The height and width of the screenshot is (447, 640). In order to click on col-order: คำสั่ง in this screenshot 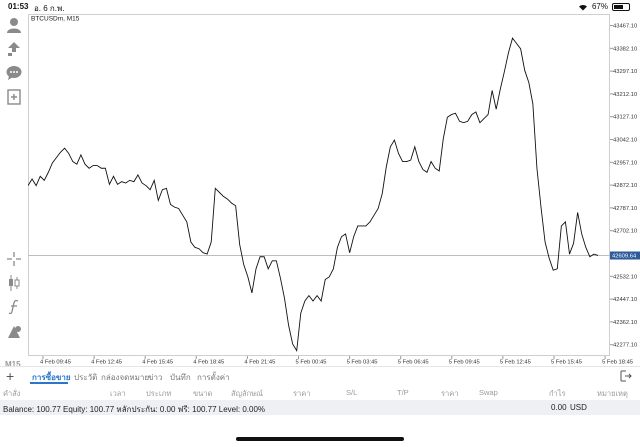, I will do `click(12, 393)`.